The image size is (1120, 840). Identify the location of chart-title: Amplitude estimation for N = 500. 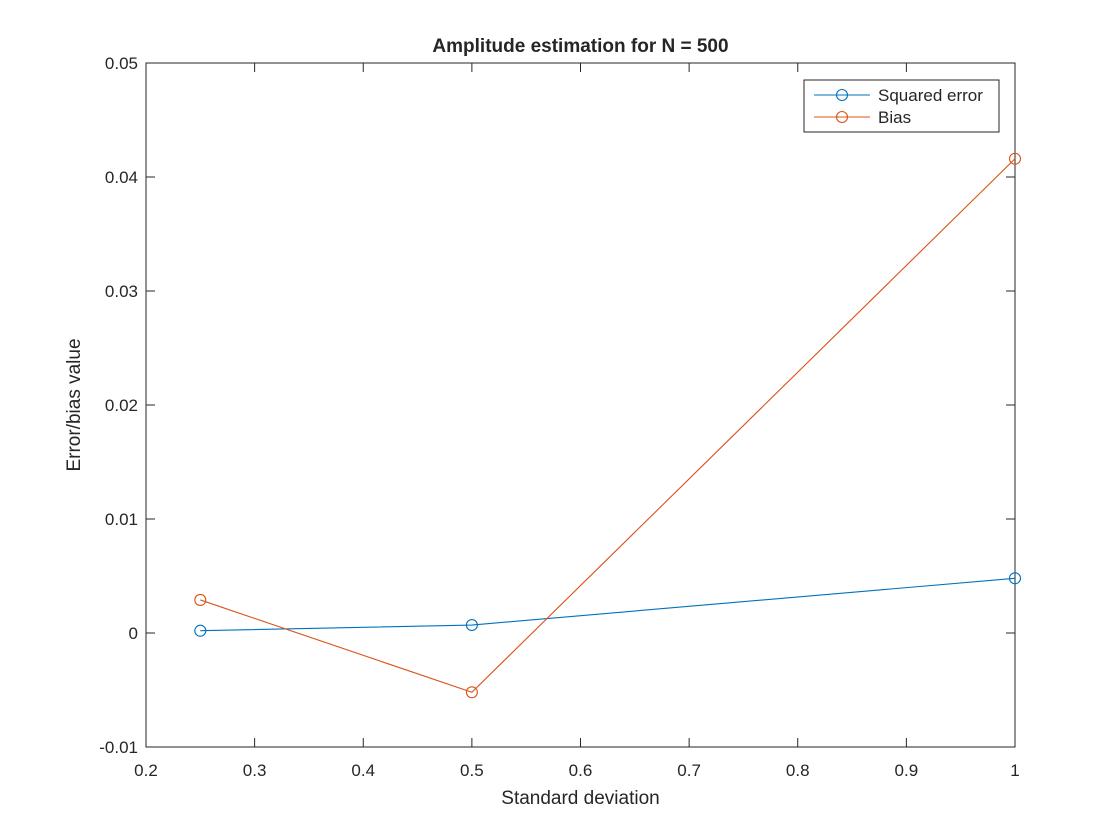
(580, 46).